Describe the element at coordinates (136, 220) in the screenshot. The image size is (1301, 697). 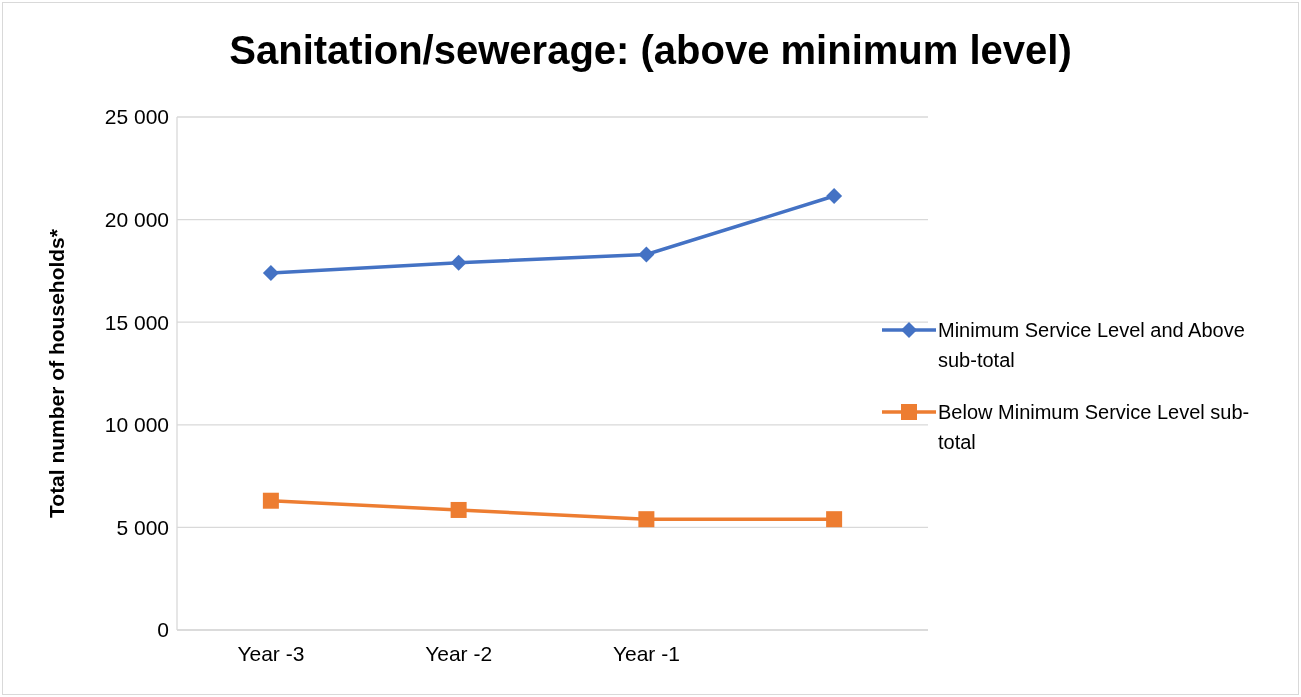
I see `y-tick-label: 20 000` at that location.